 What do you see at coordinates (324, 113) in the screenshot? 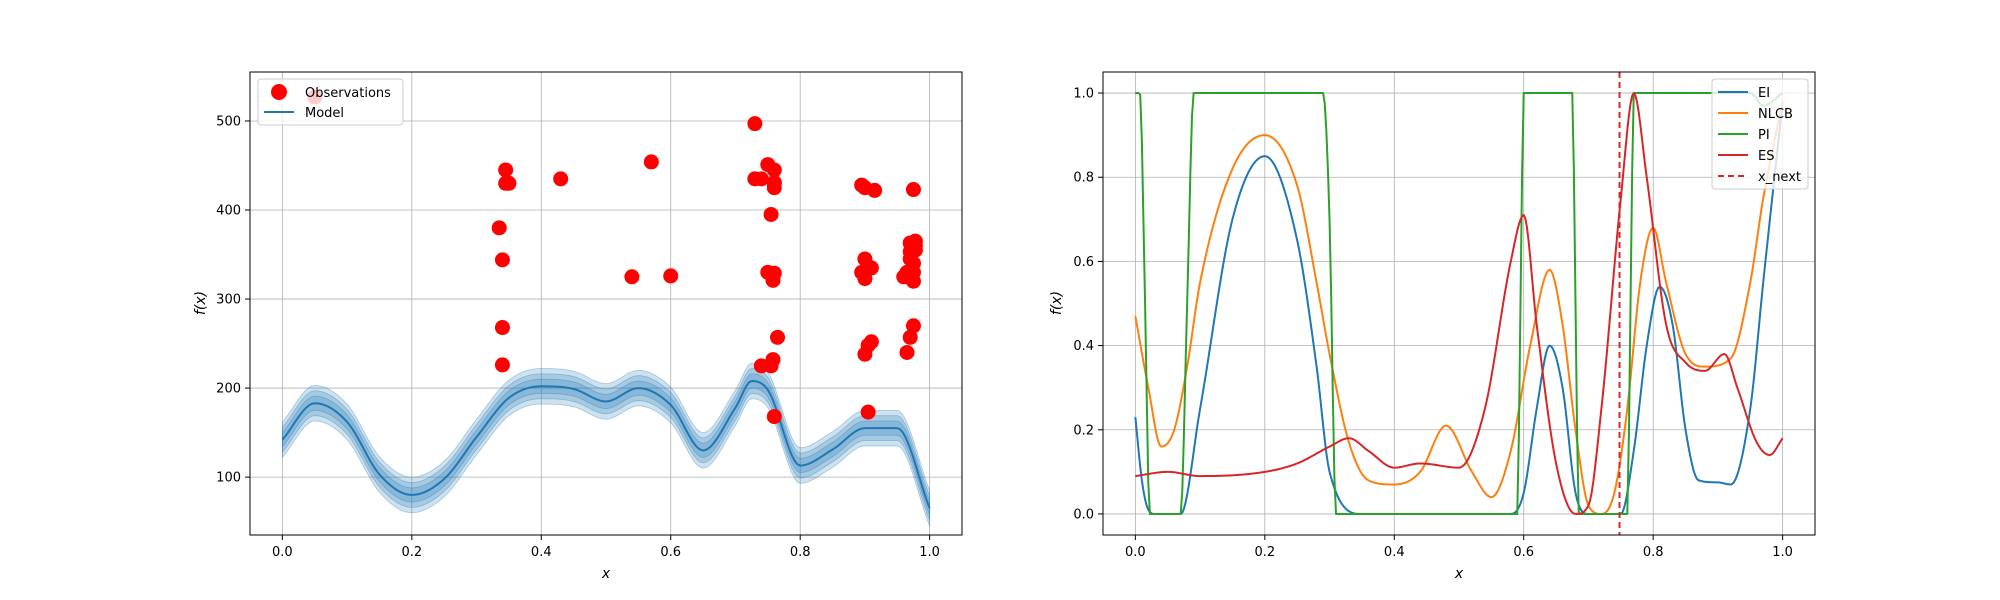
I see `model-legend-label: Model` at bounding box center [324, 113].